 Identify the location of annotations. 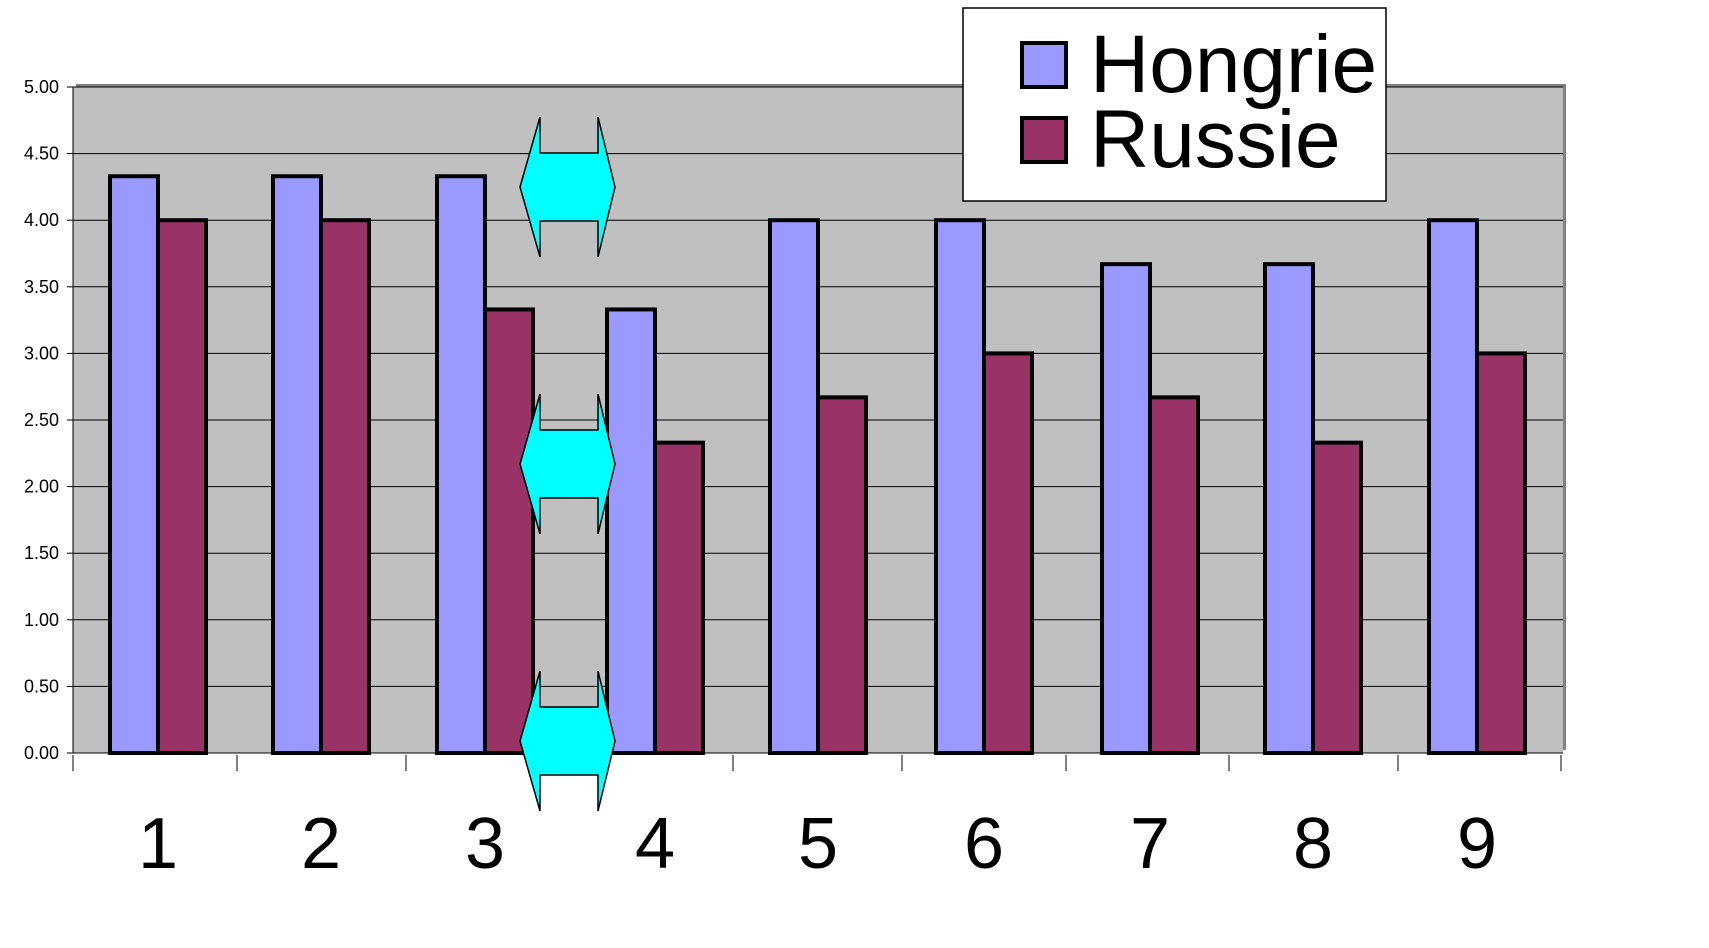
(567, 464).